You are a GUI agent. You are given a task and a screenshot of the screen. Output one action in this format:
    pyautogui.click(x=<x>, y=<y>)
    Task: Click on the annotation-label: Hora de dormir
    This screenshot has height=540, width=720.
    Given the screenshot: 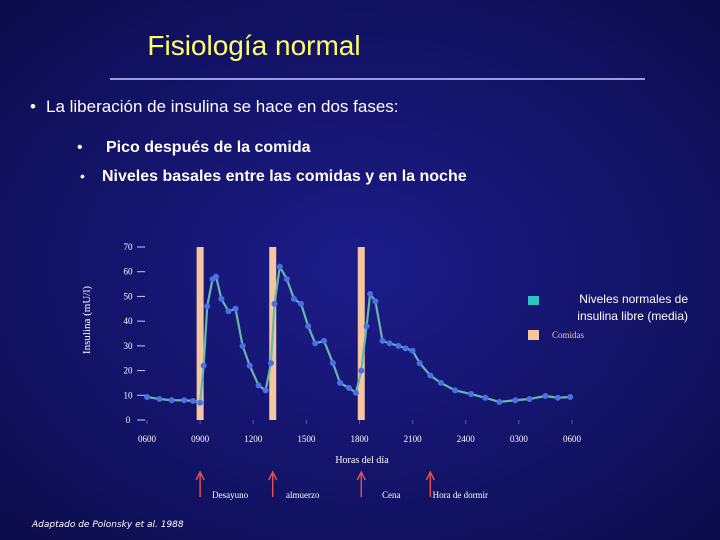 What is the action you would take?
    pyautogui.click(x=460, y=495)
    